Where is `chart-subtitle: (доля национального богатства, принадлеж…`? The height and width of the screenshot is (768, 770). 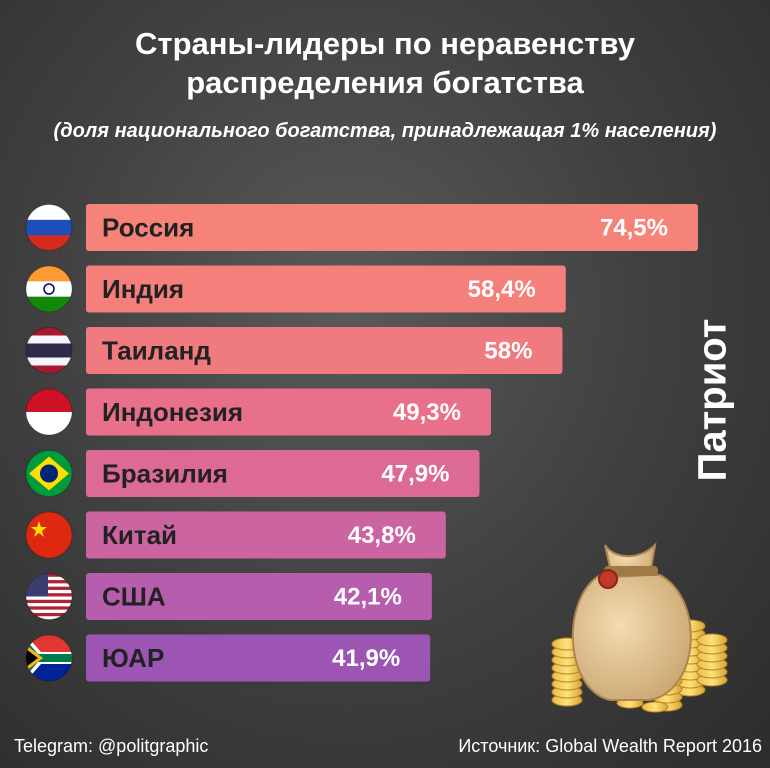 chart-subtitle: (доля национального богатства, принадлеж… is located at coordinates (385, 131).